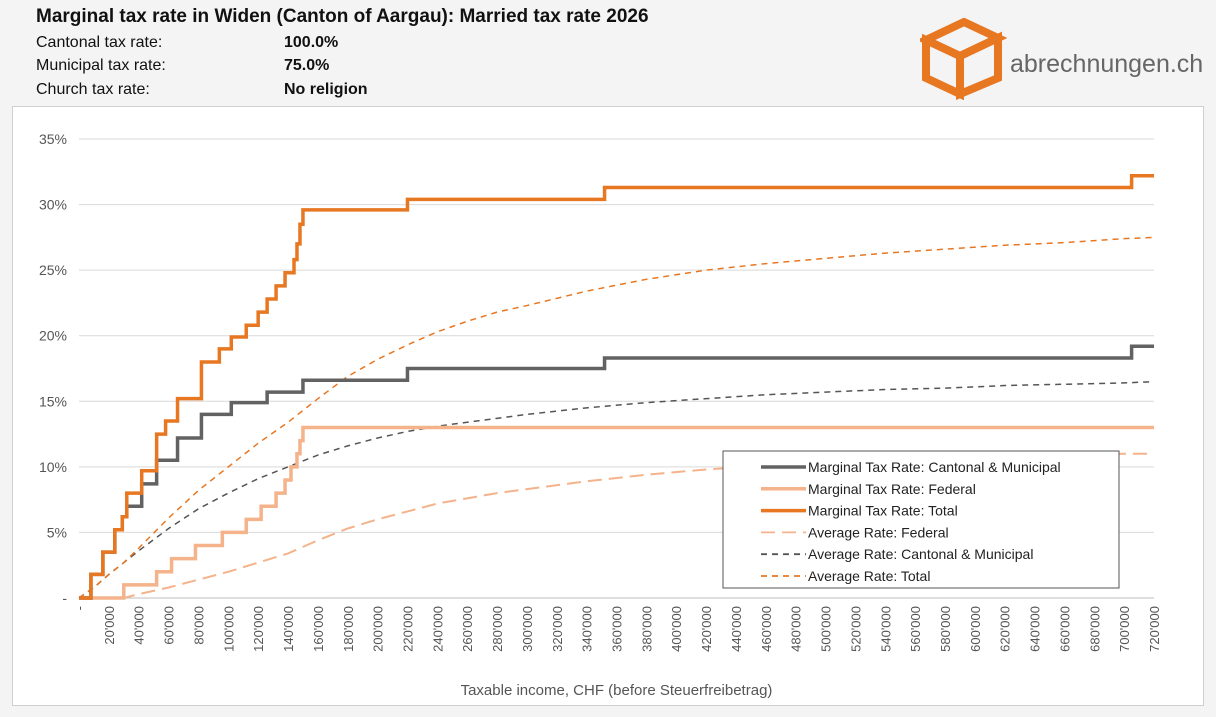 Image resolution: width=1216 pixels, height=717 pixels. I want to click on y-tick-label: 20%, so click(53, 336).